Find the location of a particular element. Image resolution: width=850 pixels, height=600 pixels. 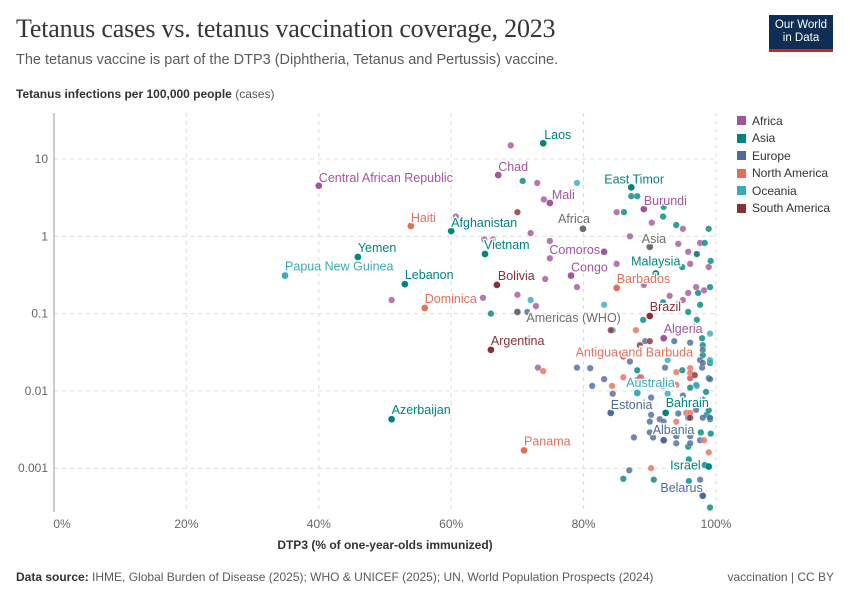

legend-item: Asia is located at coordinates (783, 139).